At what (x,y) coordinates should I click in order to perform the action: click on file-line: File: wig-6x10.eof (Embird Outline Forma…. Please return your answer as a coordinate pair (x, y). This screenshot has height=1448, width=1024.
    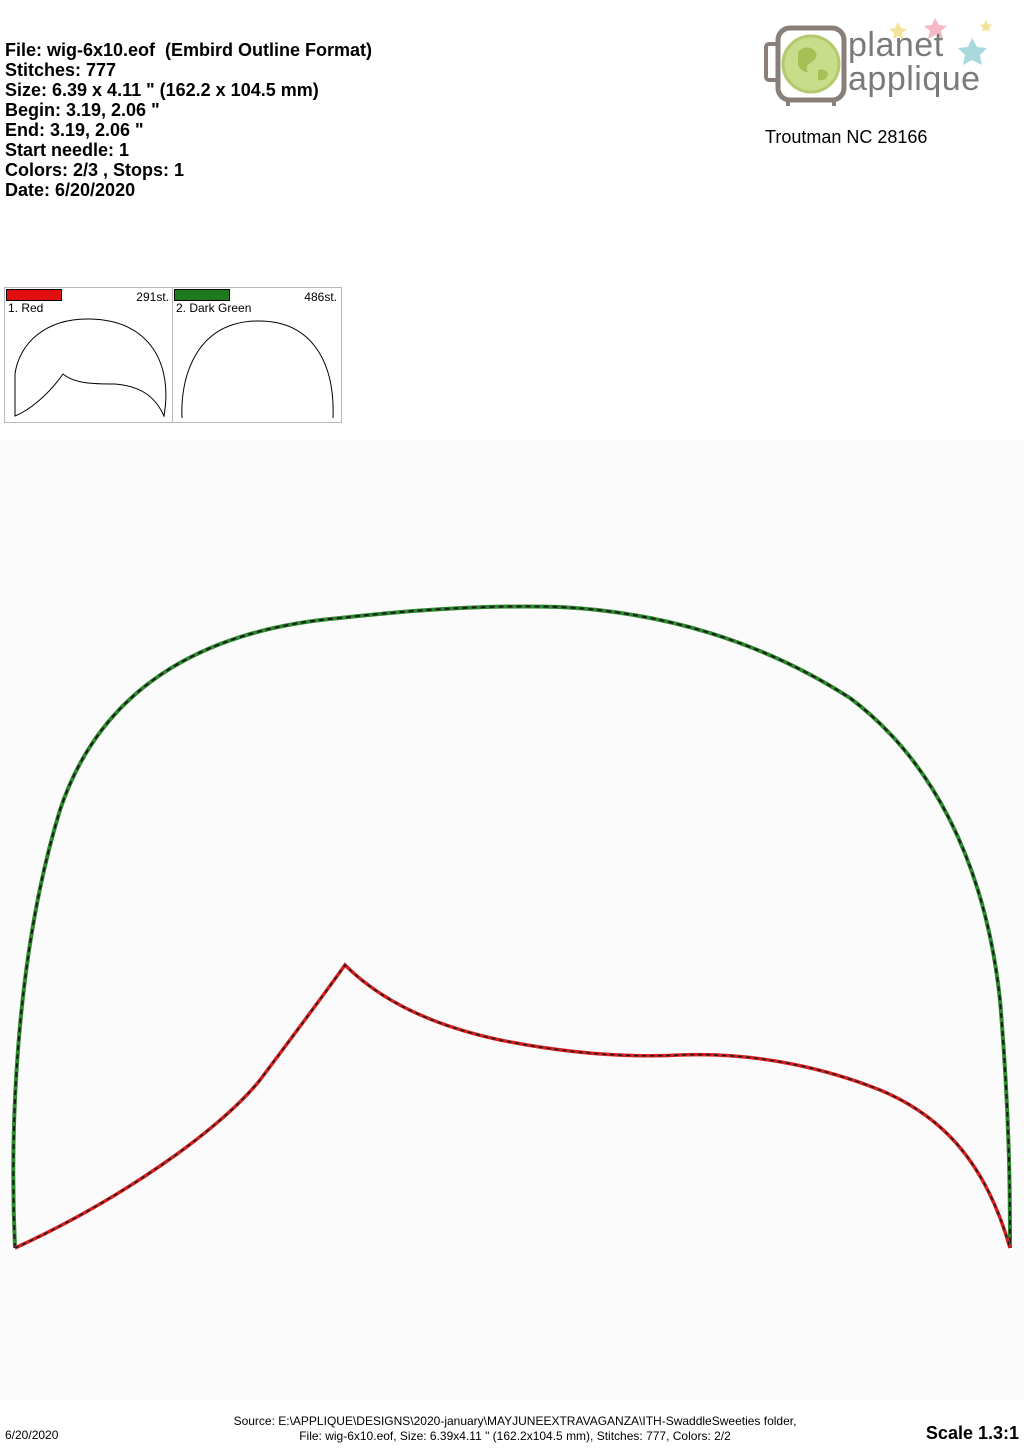
    Looking at the image, I should click on (189, 50).